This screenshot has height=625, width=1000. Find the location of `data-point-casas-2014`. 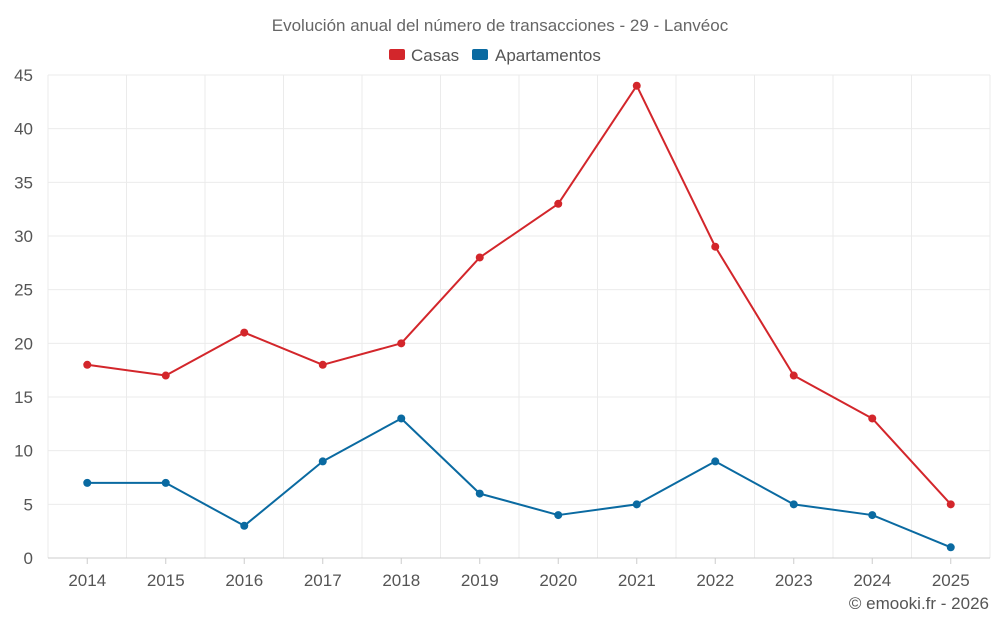

data-point-casas-2014 is located at coordinates (87, 364).